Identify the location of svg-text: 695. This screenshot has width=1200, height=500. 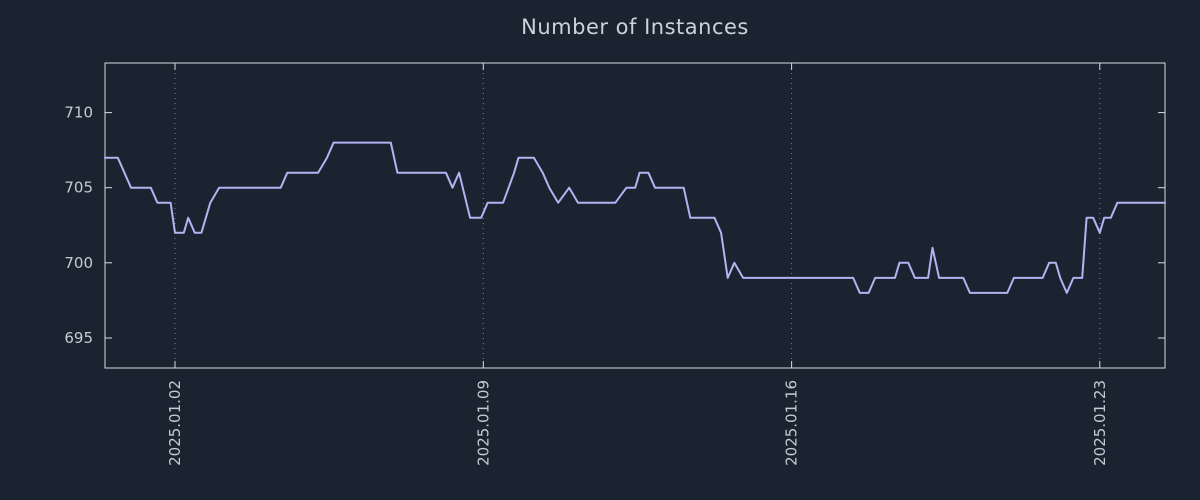
(78, 338).